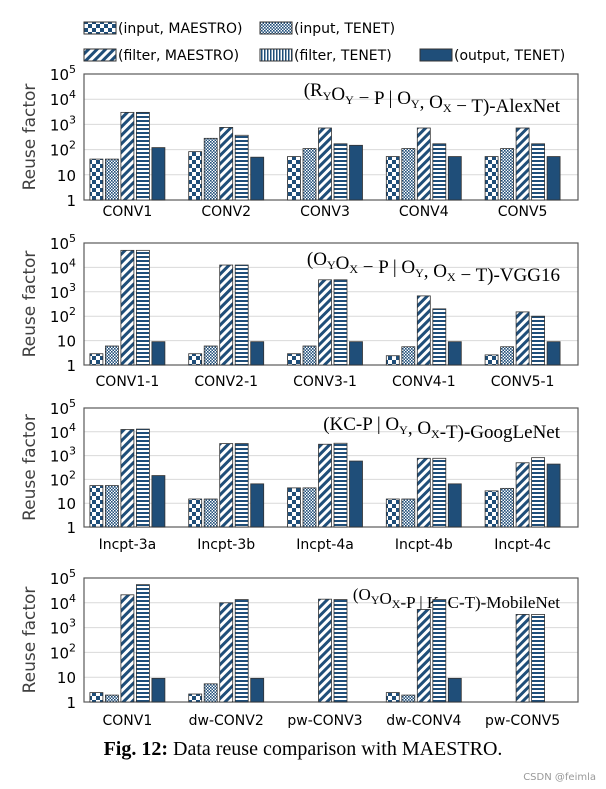 The image size is (606, 789). I want to click on bar-input-maestro-incpt-4b, so click(392, 513).